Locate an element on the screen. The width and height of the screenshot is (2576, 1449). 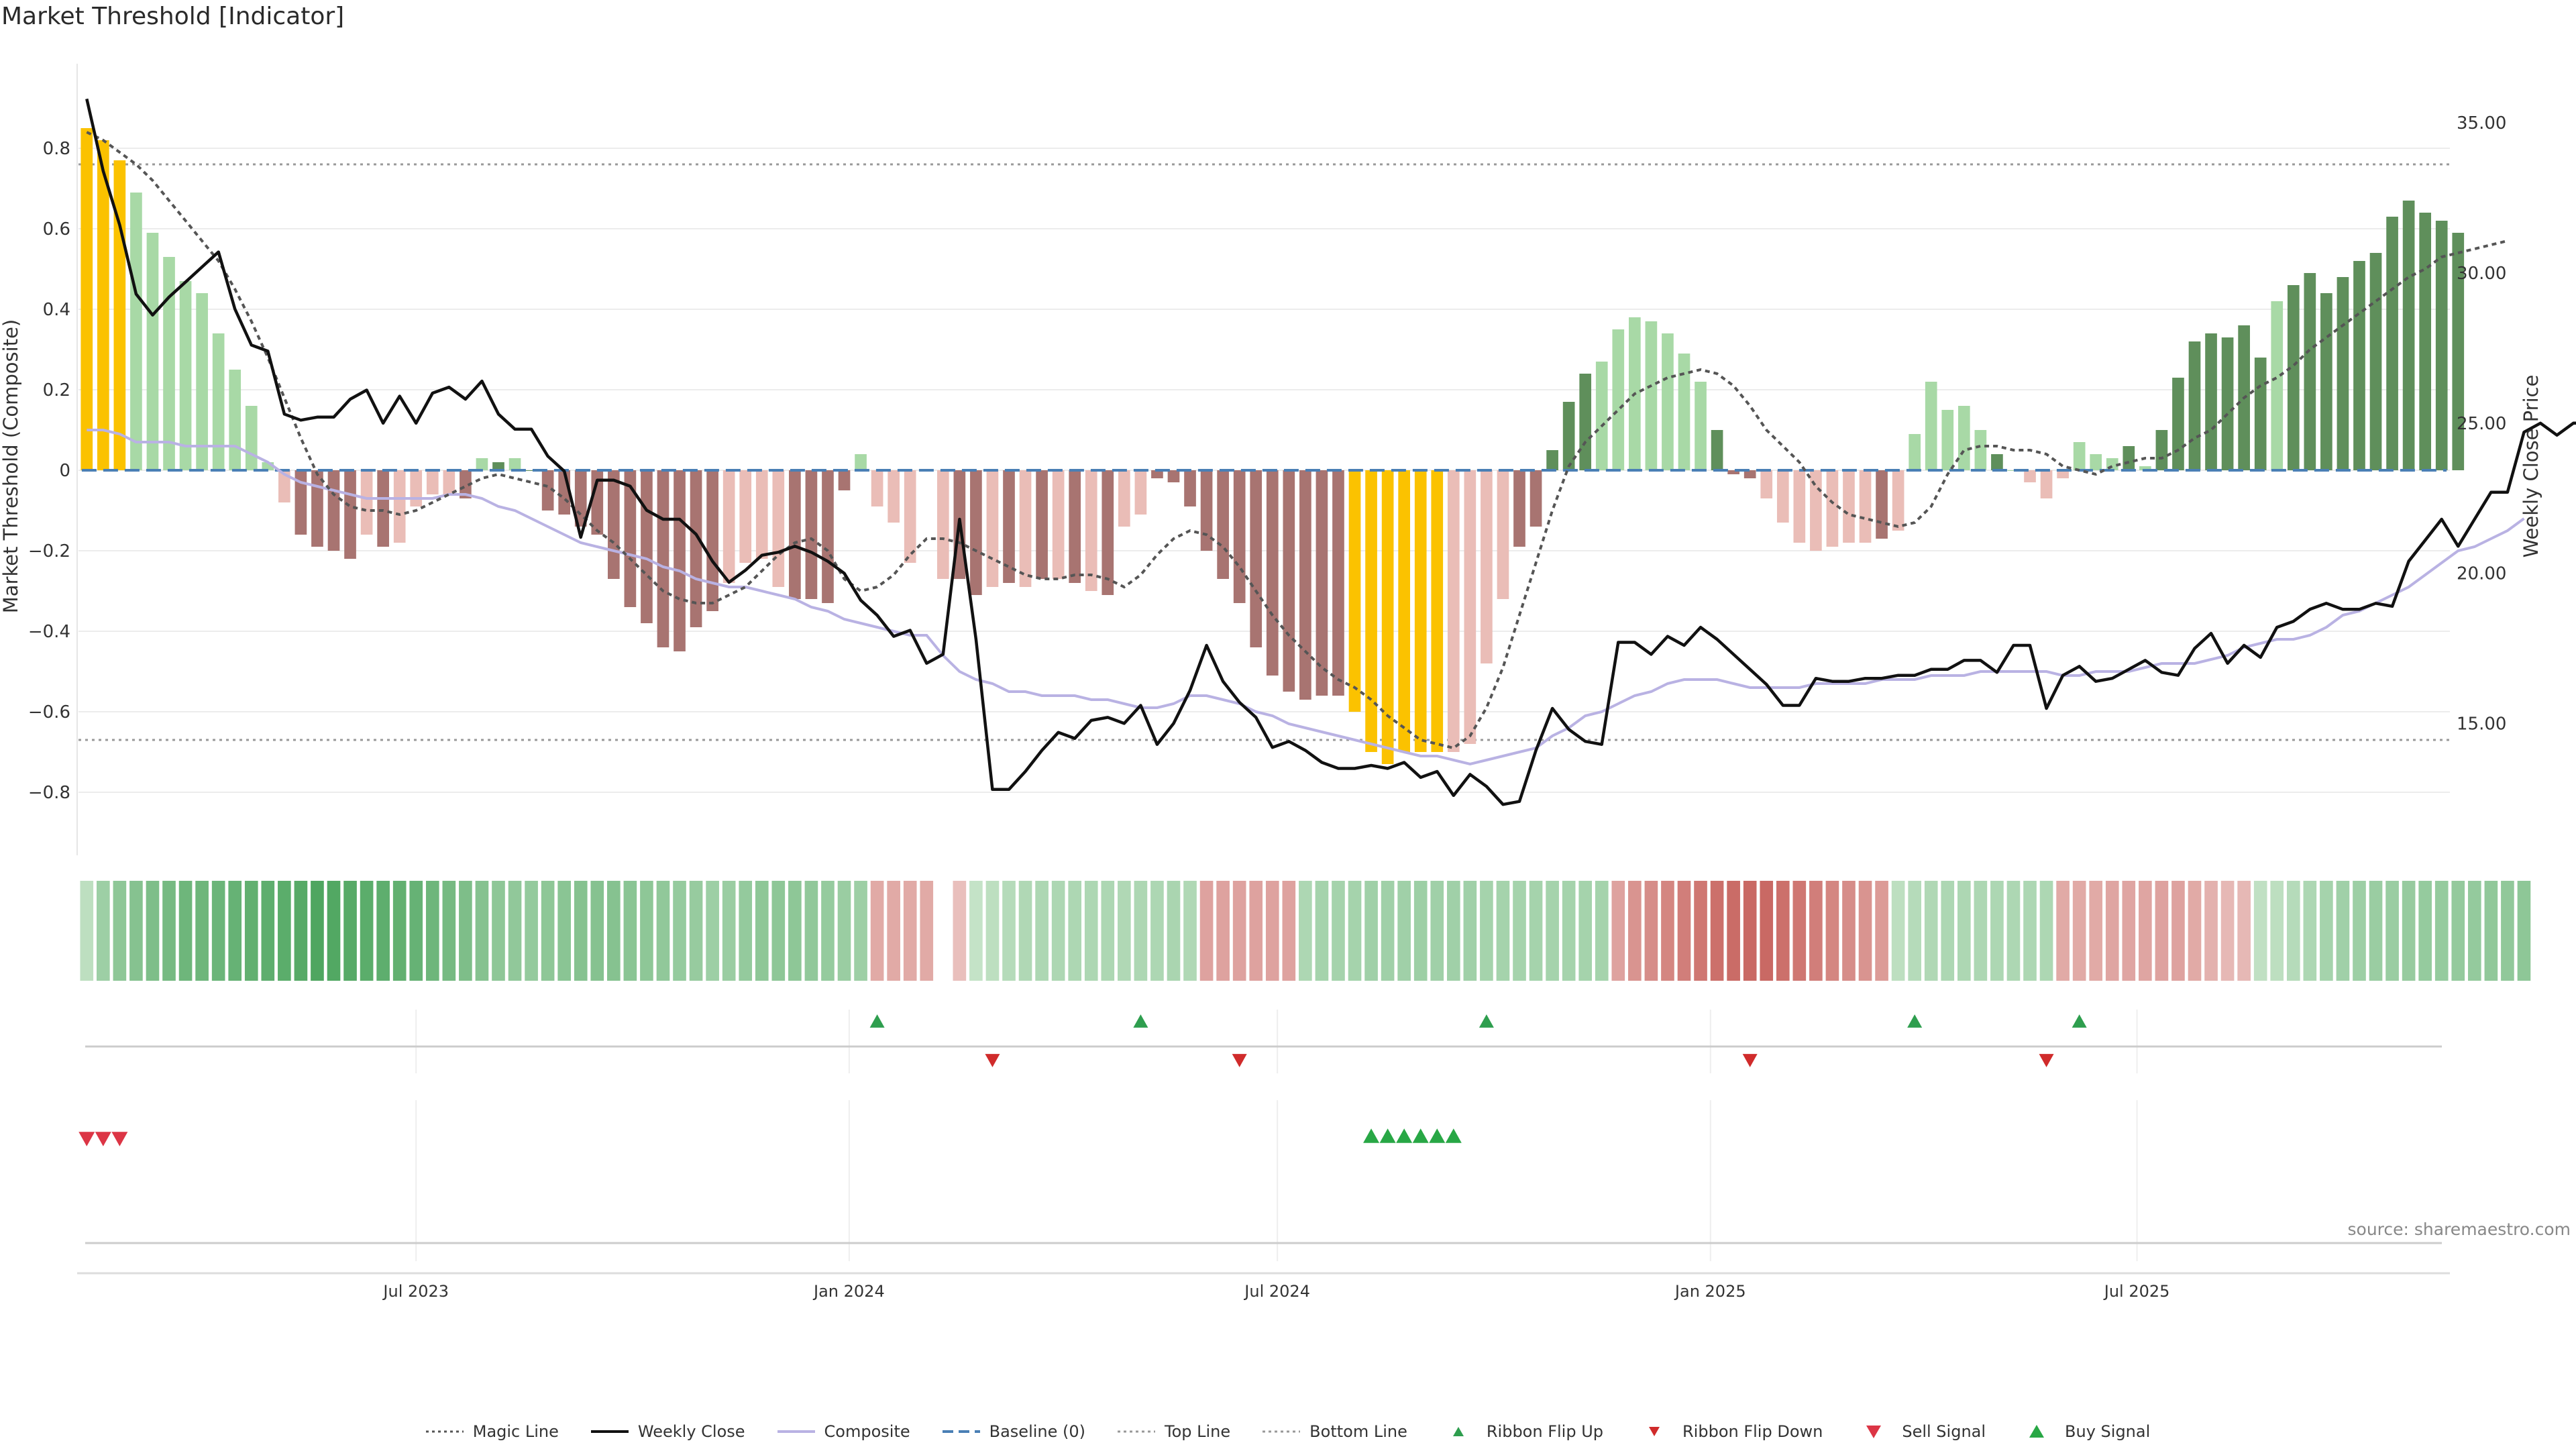
x-tick-label: Jan 2025 is located at coordinates (1710, 1291).